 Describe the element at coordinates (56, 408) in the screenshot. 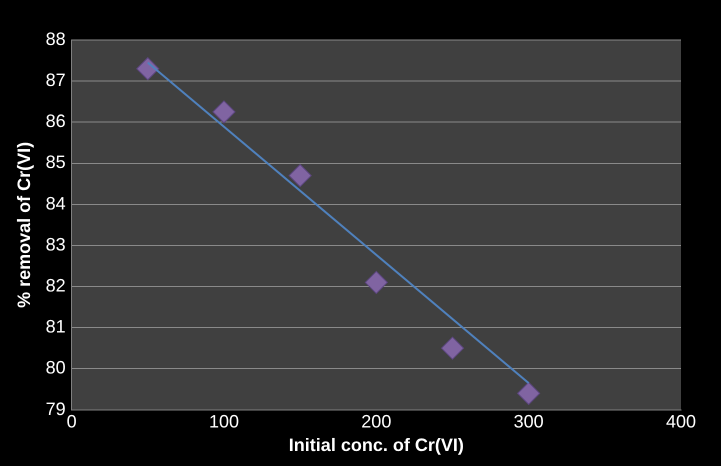

I see `y-tick-label: 79` at that location.